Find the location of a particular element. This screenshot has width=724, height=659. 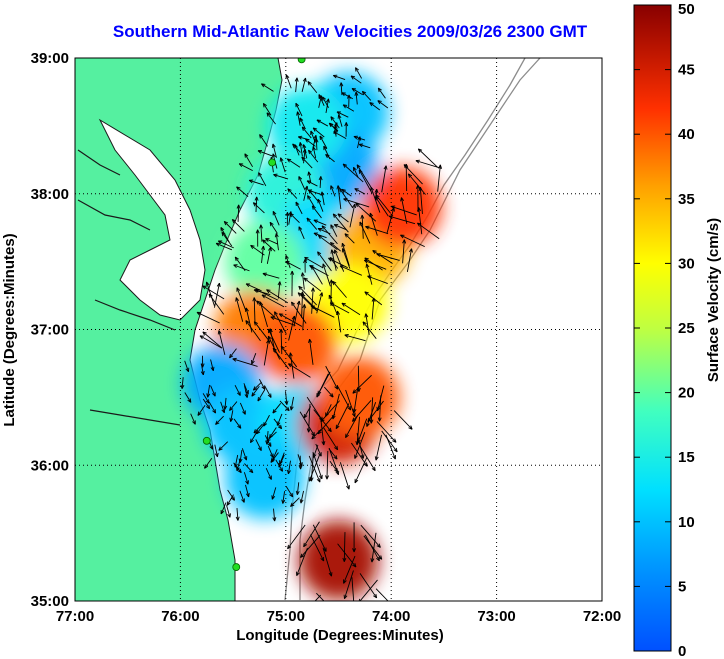

colorbar-tick-label: 0 is located at coordinates (682, 651).